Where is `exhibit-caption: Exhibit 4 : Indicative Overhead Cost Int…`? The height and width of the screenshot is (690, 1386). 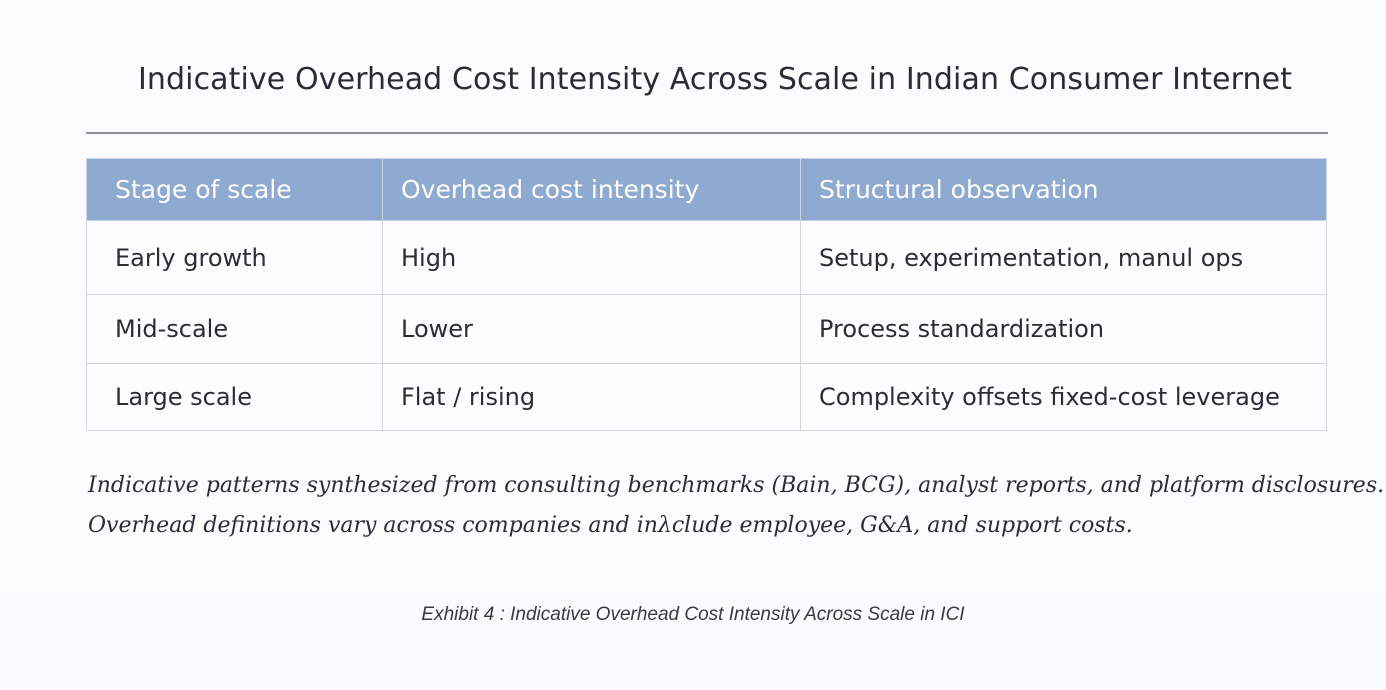
exhibit-caption: Exhibit 4 : Indicative Overhead Cost Int… is located at coordinates (693, 614).